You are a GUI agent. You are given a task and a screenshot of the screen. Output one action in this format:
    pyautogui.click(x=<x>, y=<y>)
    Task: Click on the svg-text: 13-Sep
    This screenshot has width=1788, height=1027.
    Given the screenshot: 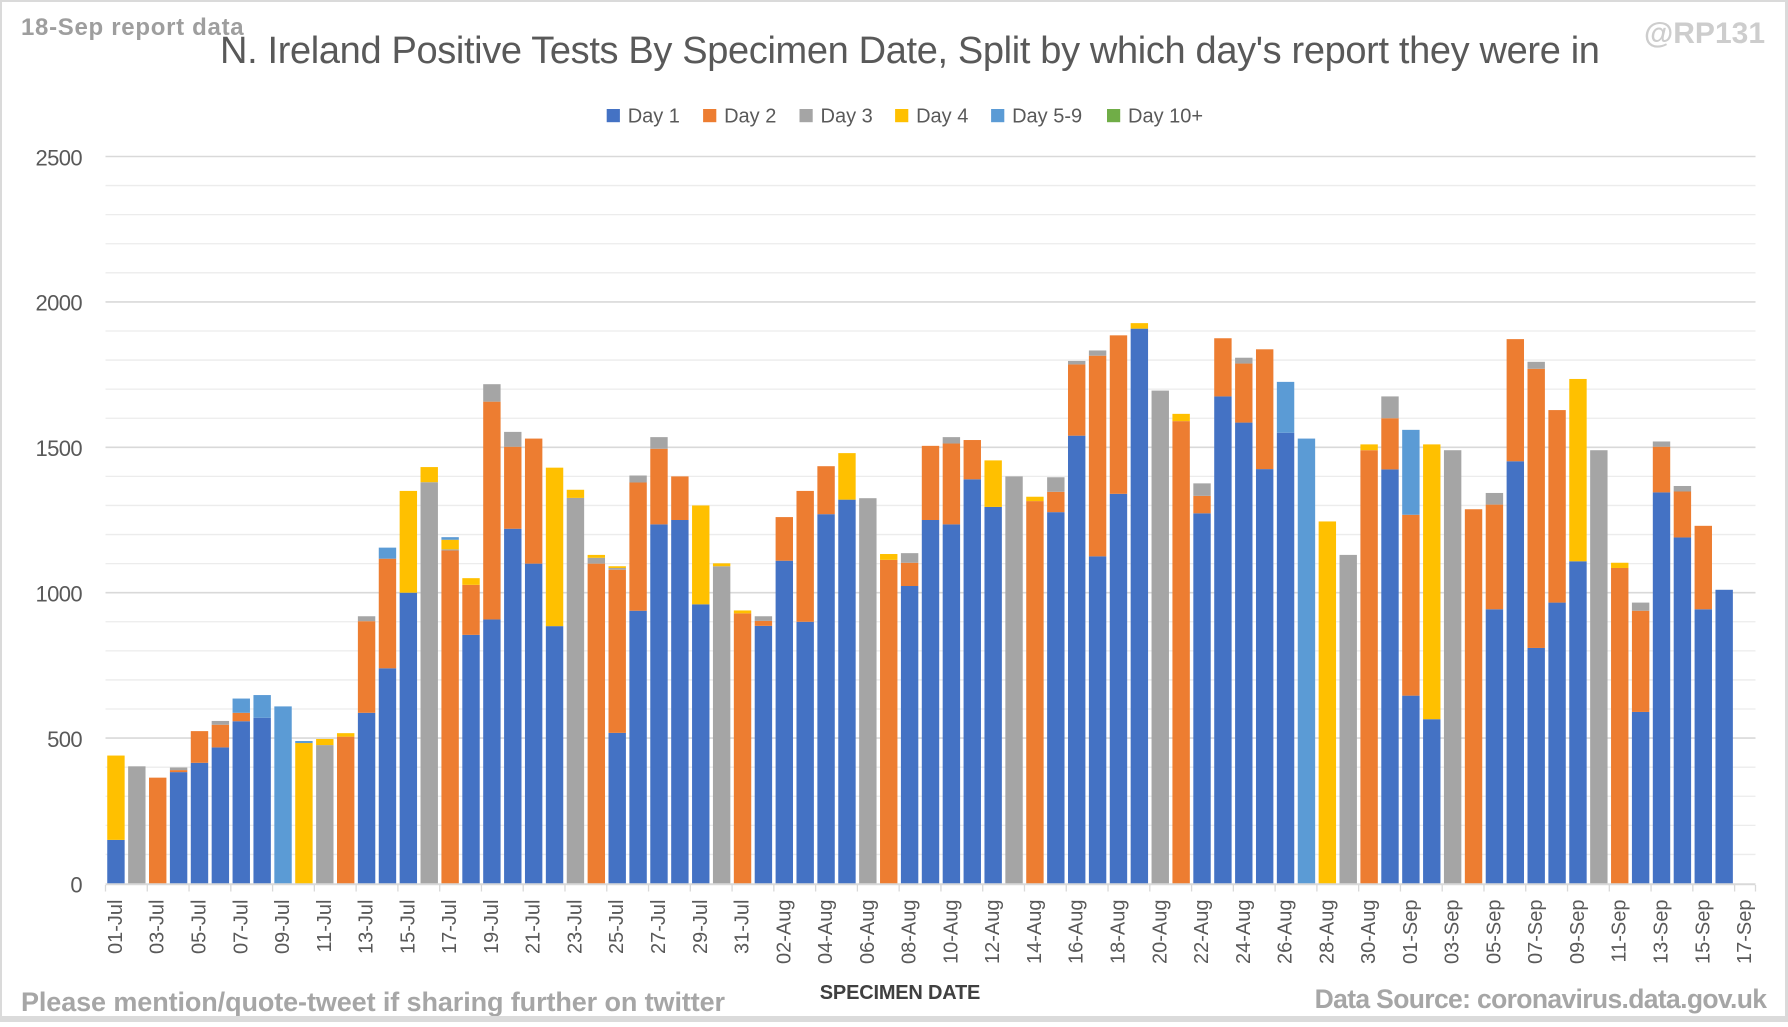 What is the action you would take?
    pyautogui.click(x=1662, y=932)
    